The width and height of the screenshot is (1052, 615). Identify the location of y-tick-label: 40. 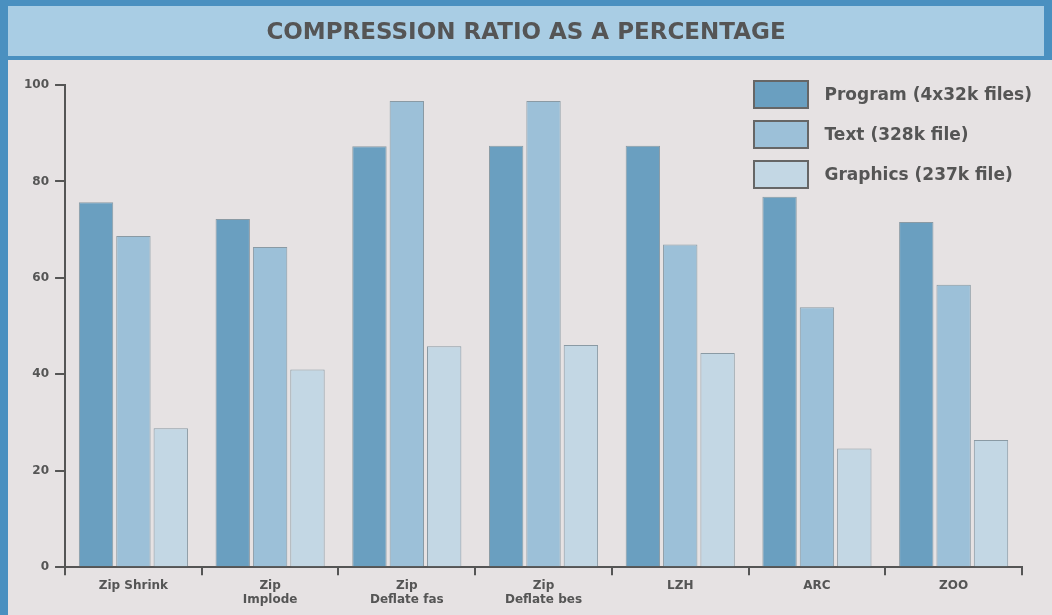
(41, 373).